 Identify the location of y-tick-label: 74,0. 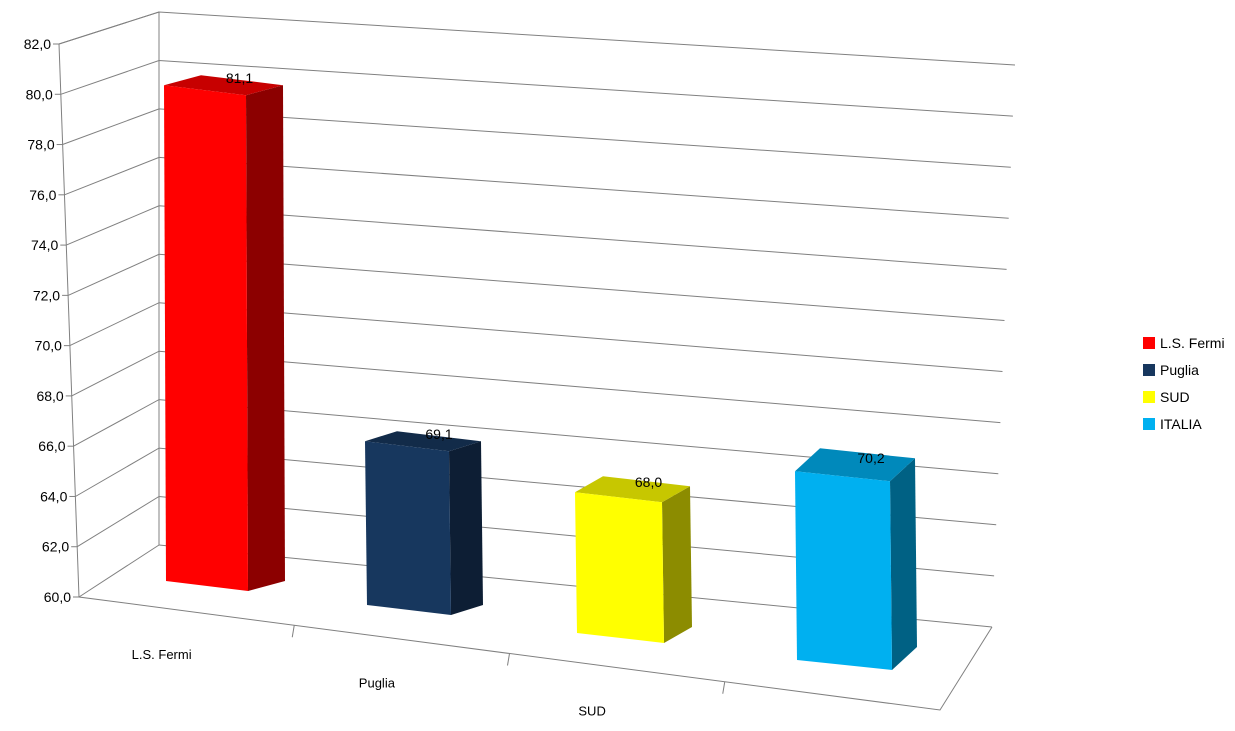
(44, 245).